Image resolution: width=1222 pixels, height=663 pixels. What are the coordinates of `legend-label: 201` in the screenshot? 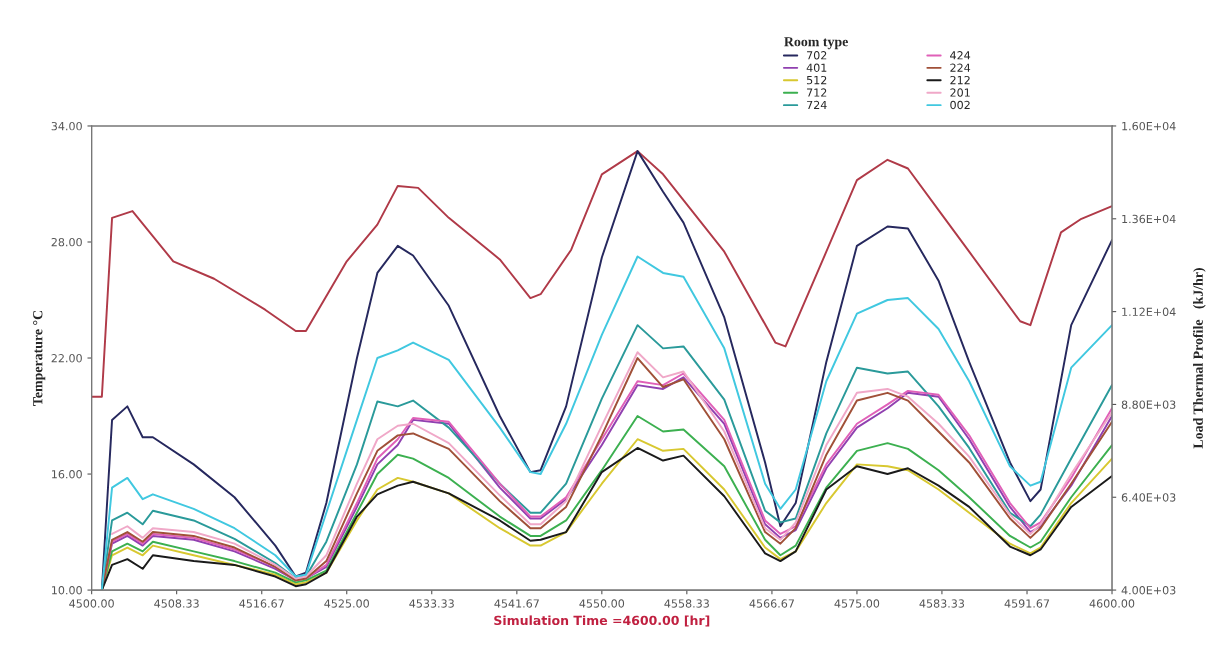 It's located at (960, 92).